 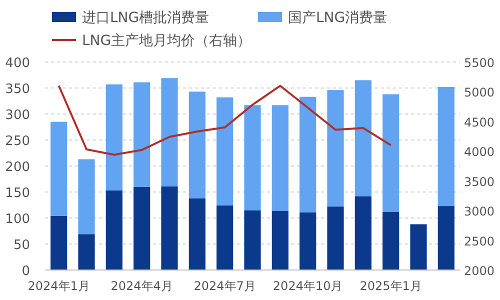 I want to click on legend-label: LNG主产地月均价（右轴）, so click(x=167, y=41).